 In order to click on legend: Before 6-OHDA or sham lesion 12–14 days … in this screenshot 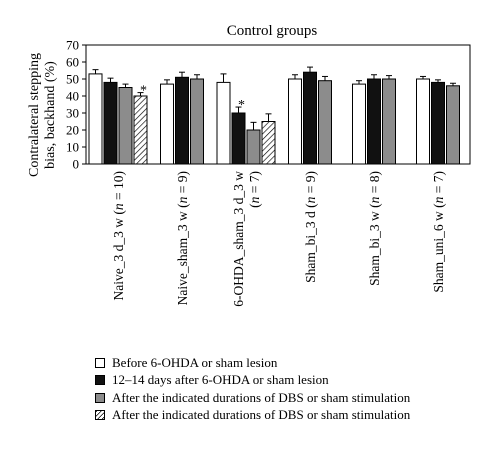, I will do `click(295, 389)`.